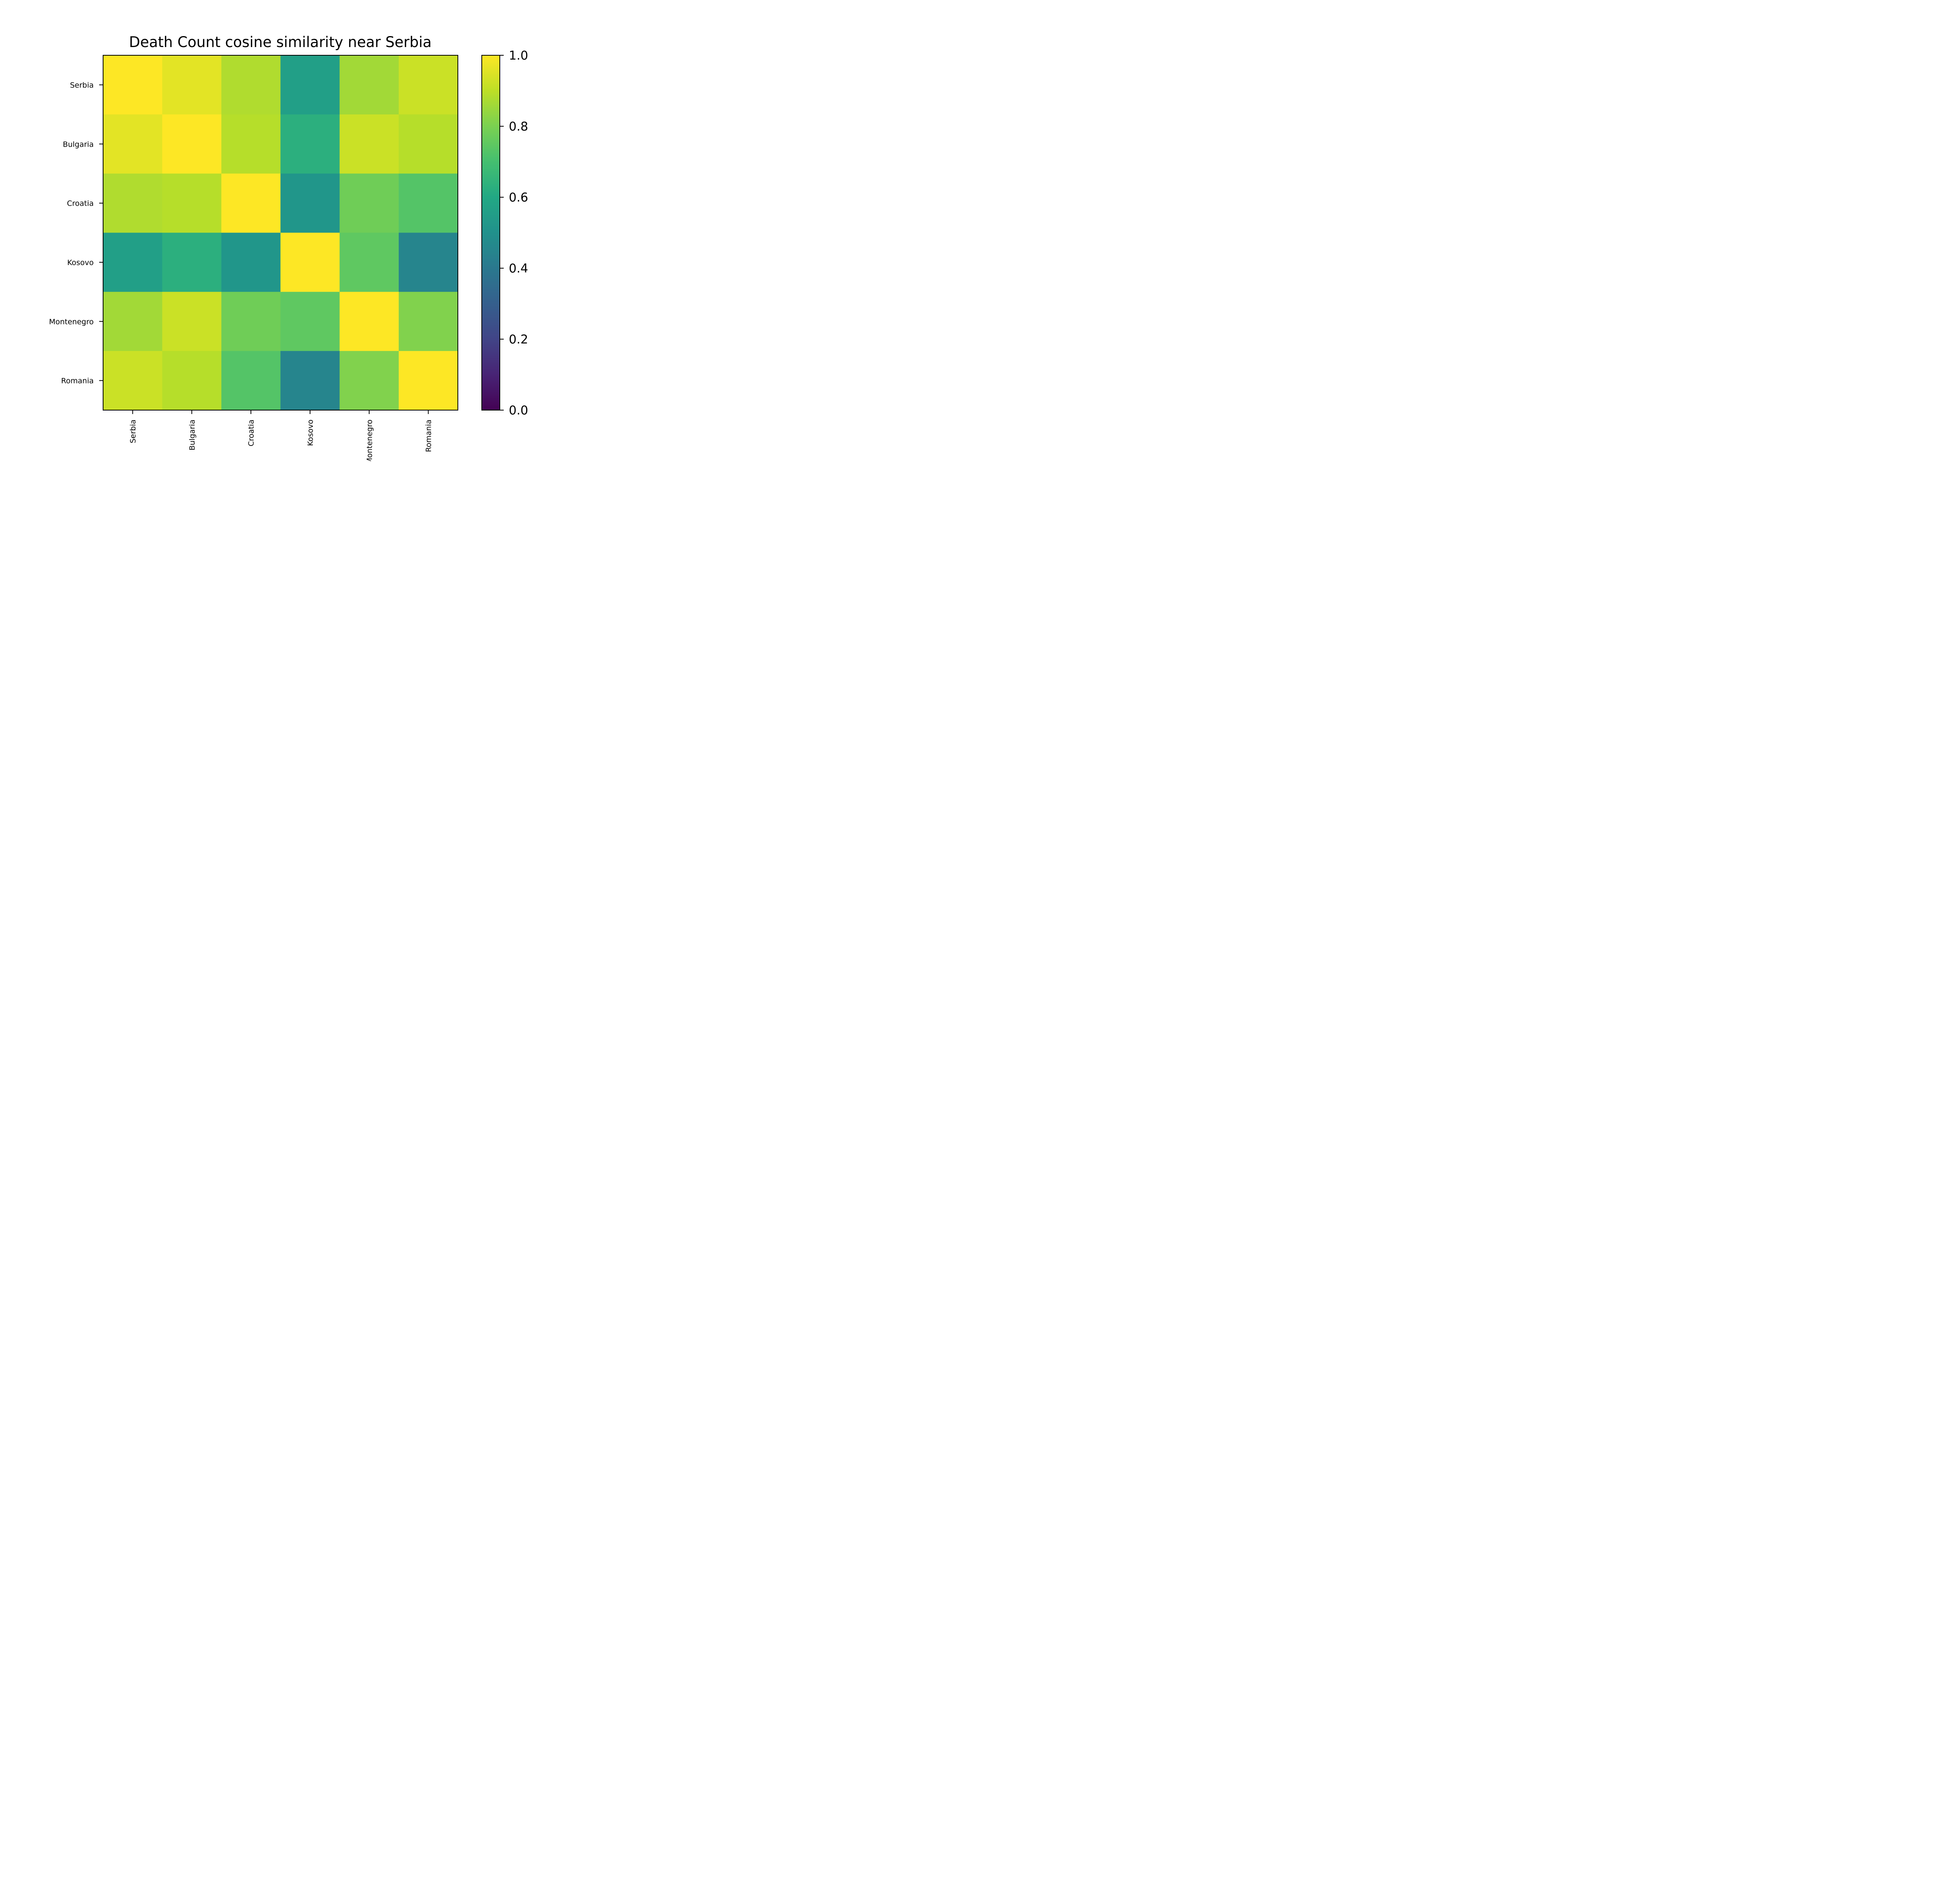 The width and height of the screenshot is (1960, 1882). What do you see at coordinates (518, 339) in the screenshot?
I see `colorbar-tick-label: 0.2` at bounding box center [518, 339].